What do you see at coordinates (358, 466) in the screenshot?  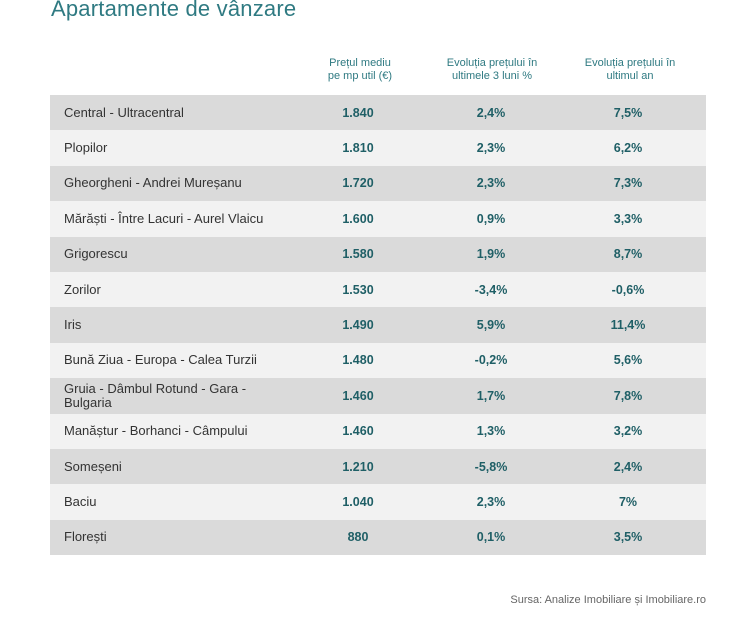 I see `price-value: 1.210` at bounding box center [358, 466].